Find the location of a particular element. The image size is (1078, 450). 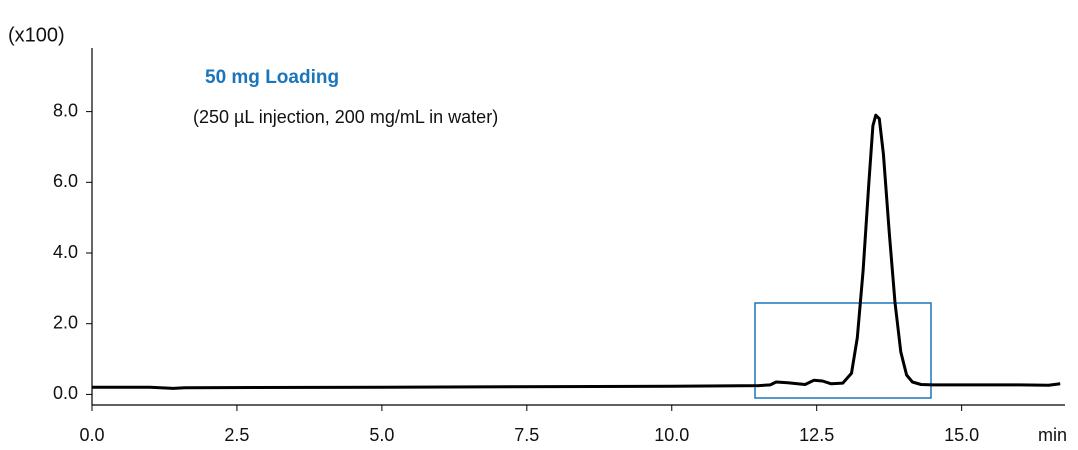

annotation-subtitle: (250 µL injection, 200 mg/mL in water) is located at coordinates (345, 117).